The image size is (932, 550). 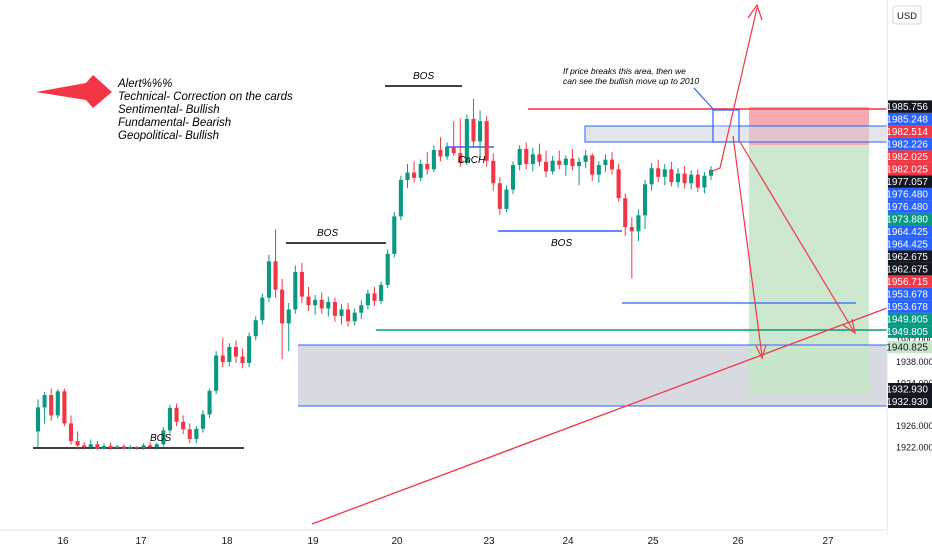 What do you see at coordinates (909, 119) in the screenshot?
I see `price-tag: 1985.248` at bounding box center [909, 119].